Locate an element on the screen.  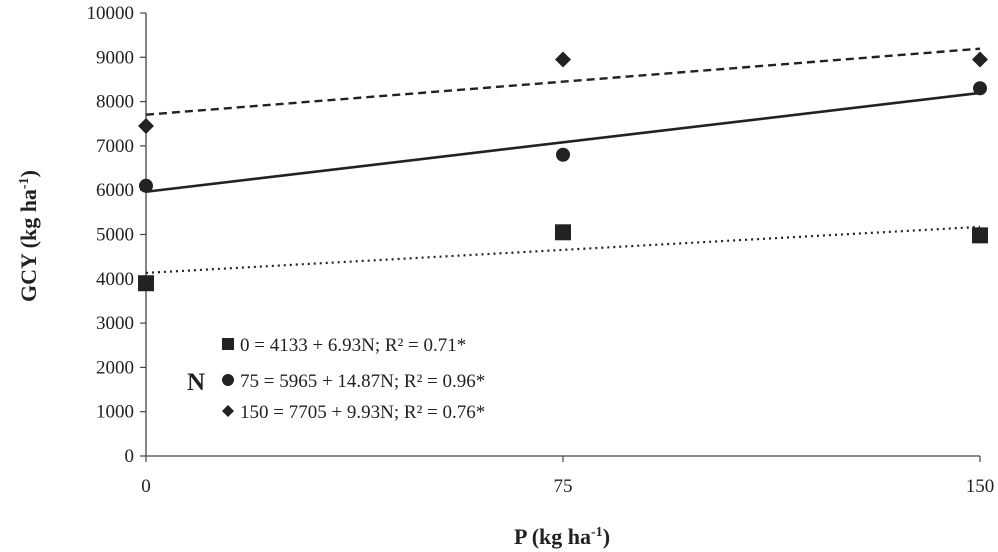
x-axis-title-sup: -1 is located at coordinates (597, 532).